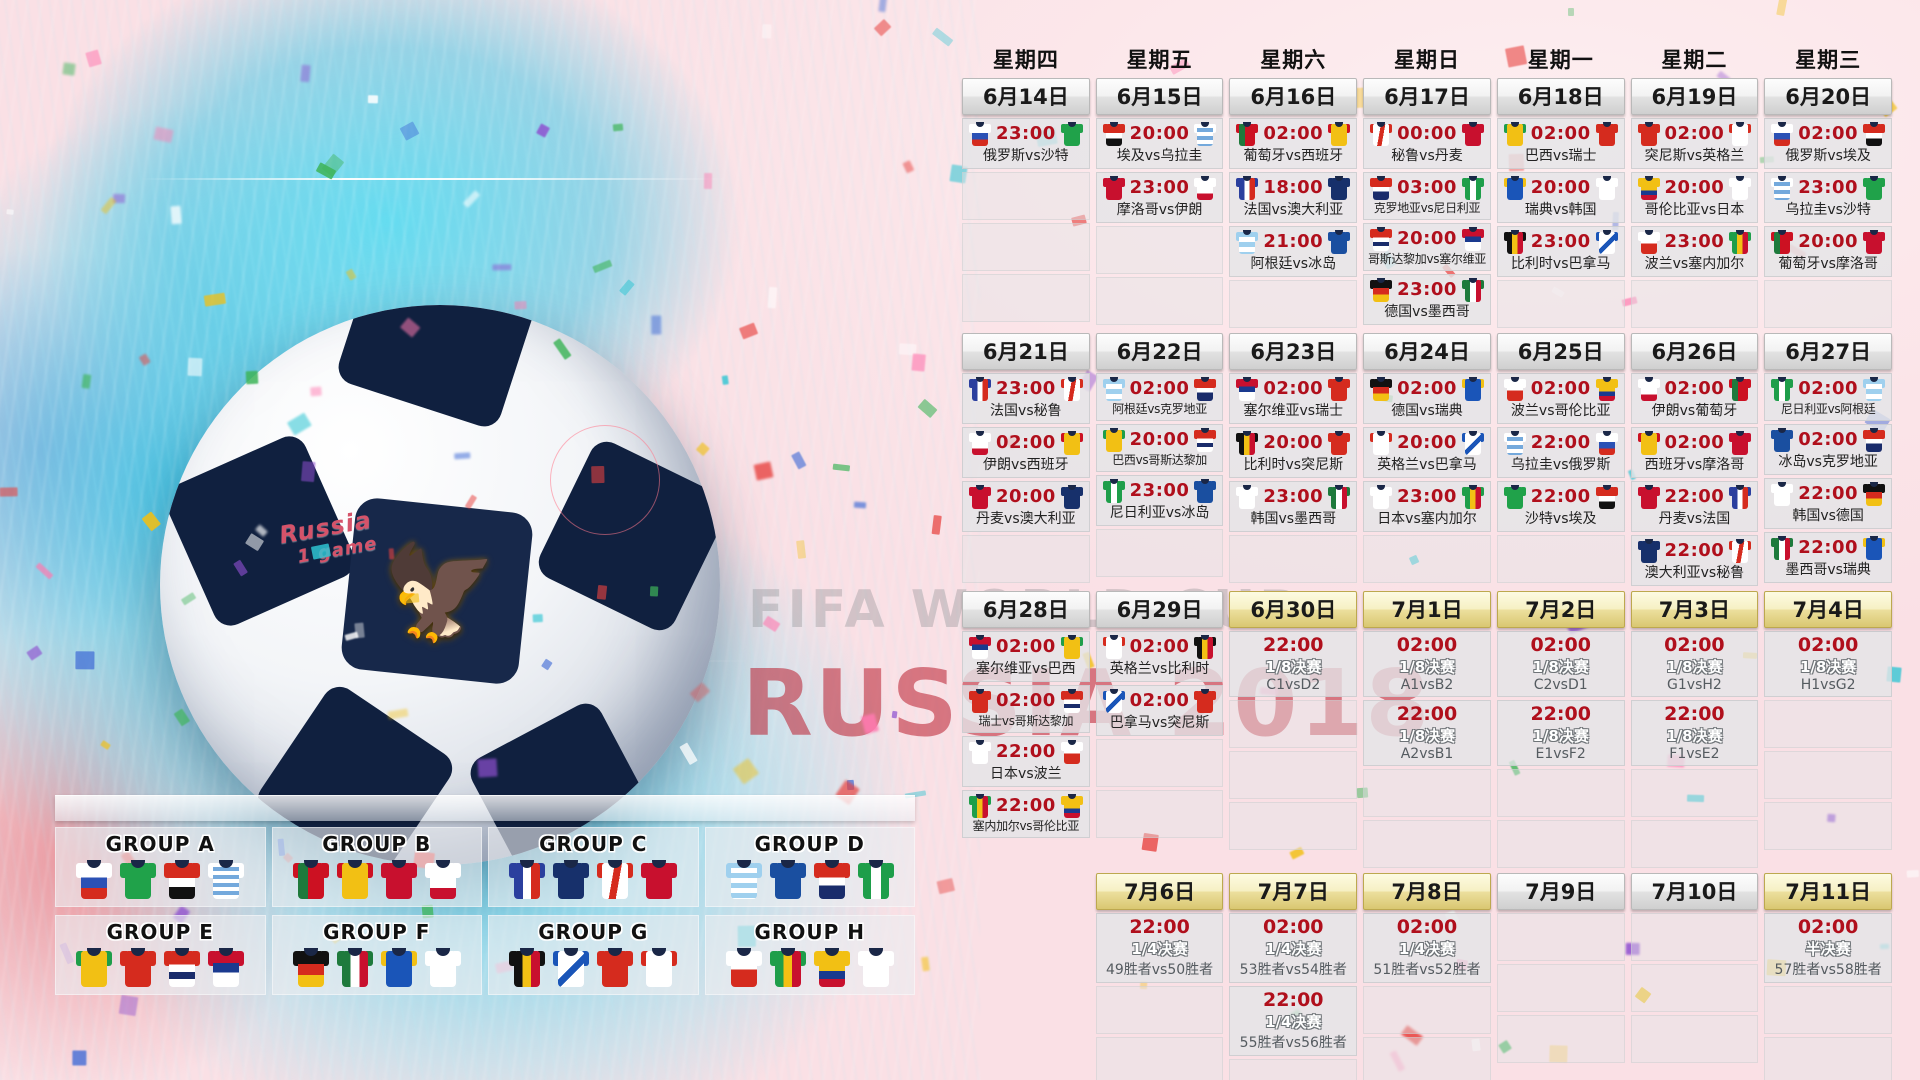  What do you see at coordinates (1293, 452) in the screenshot?
I see `group-match-cell: 20:00 比利时vs突尼斯` at bounding box center [1293, 452].